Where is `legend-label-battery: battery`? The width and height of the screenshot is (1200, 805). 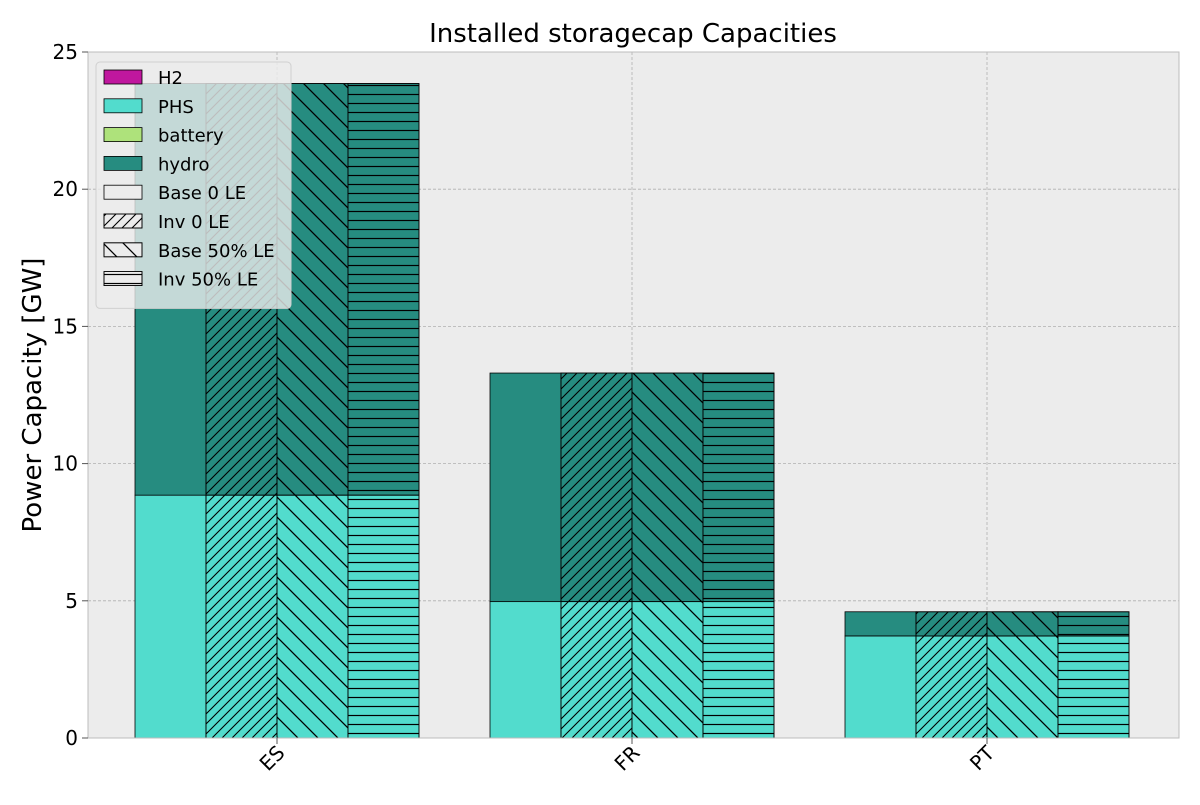
legend-label-battery: battery is located at coordinates (191, 136).